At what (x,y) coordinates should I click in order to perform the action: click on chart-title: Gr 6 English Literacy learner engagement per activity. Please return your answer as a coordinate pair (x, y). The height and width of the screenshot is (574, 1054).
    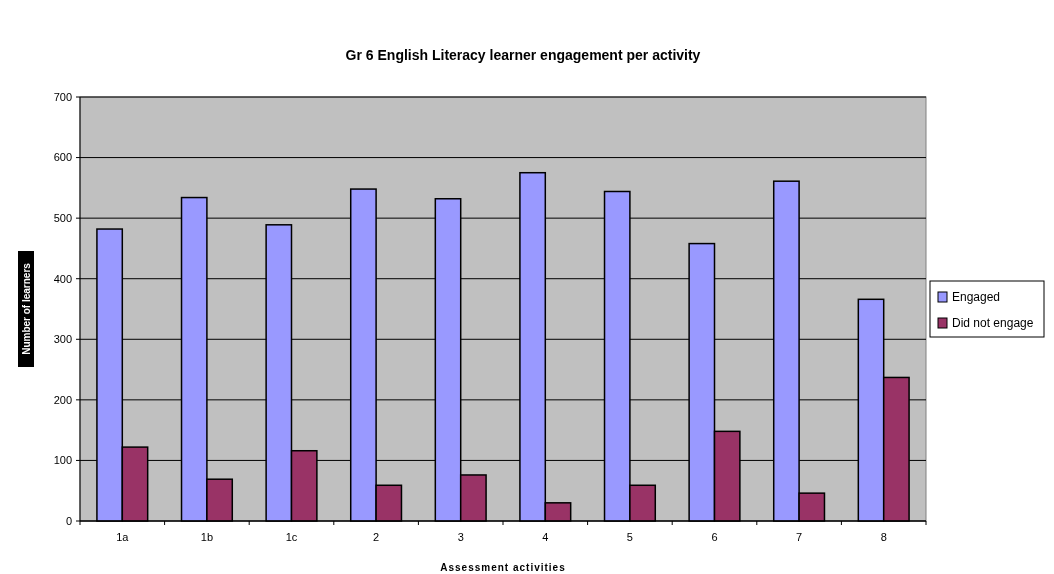
    Looking at the image, I should click on (523, 55).